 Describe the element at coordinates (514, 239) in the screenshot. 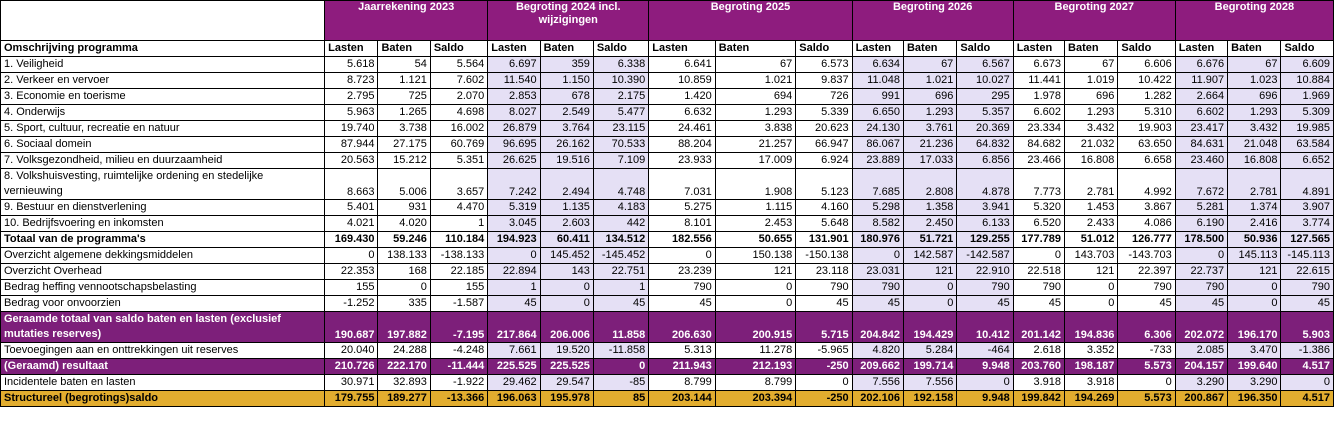

I see `cell-value: 194.923` at that location.